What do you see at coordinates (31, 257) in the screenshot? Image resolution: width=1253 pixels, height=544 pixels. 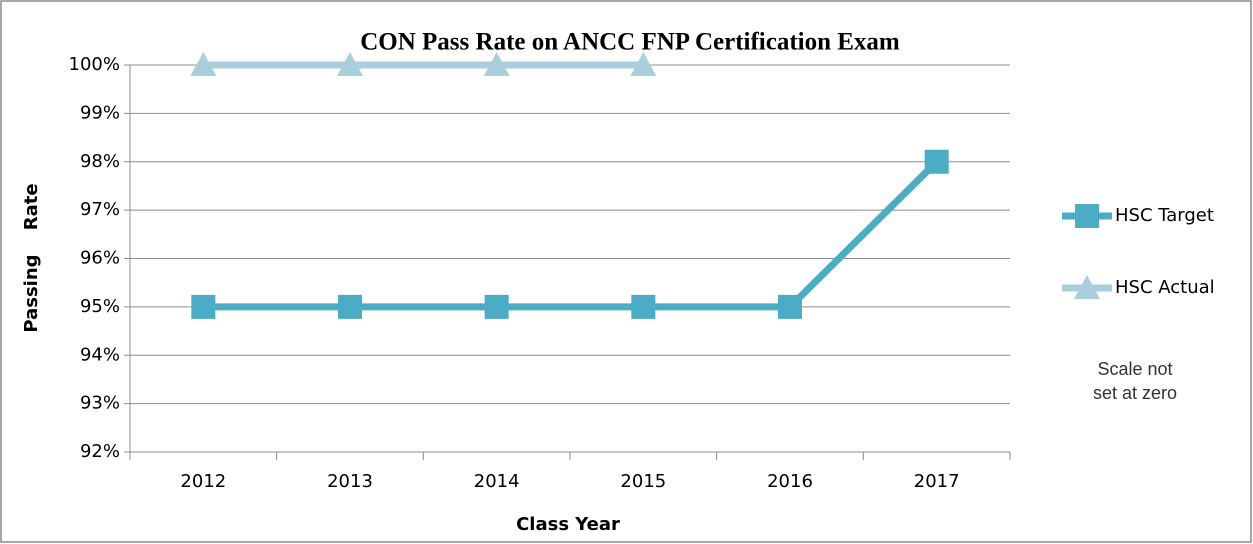 I see `y-axis-label: Passing Rate` at bounding box center [31, 257].